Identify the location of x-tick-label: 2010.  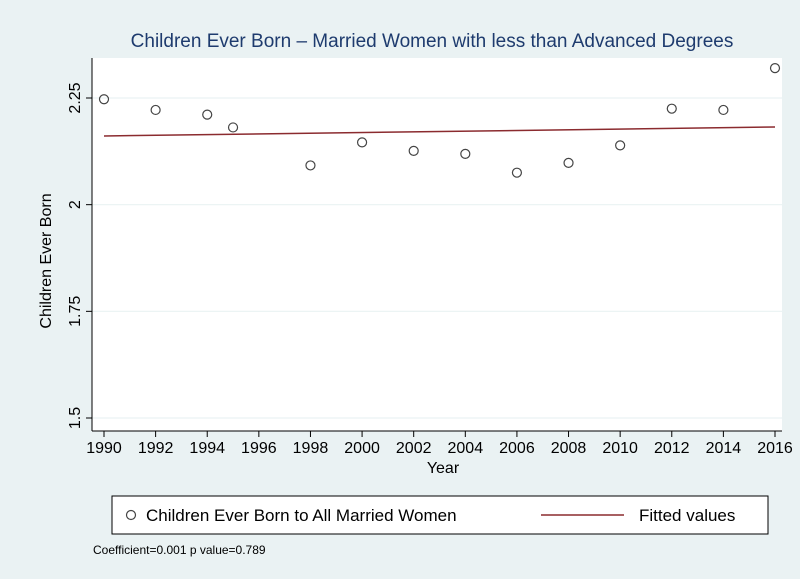
(620, 448).